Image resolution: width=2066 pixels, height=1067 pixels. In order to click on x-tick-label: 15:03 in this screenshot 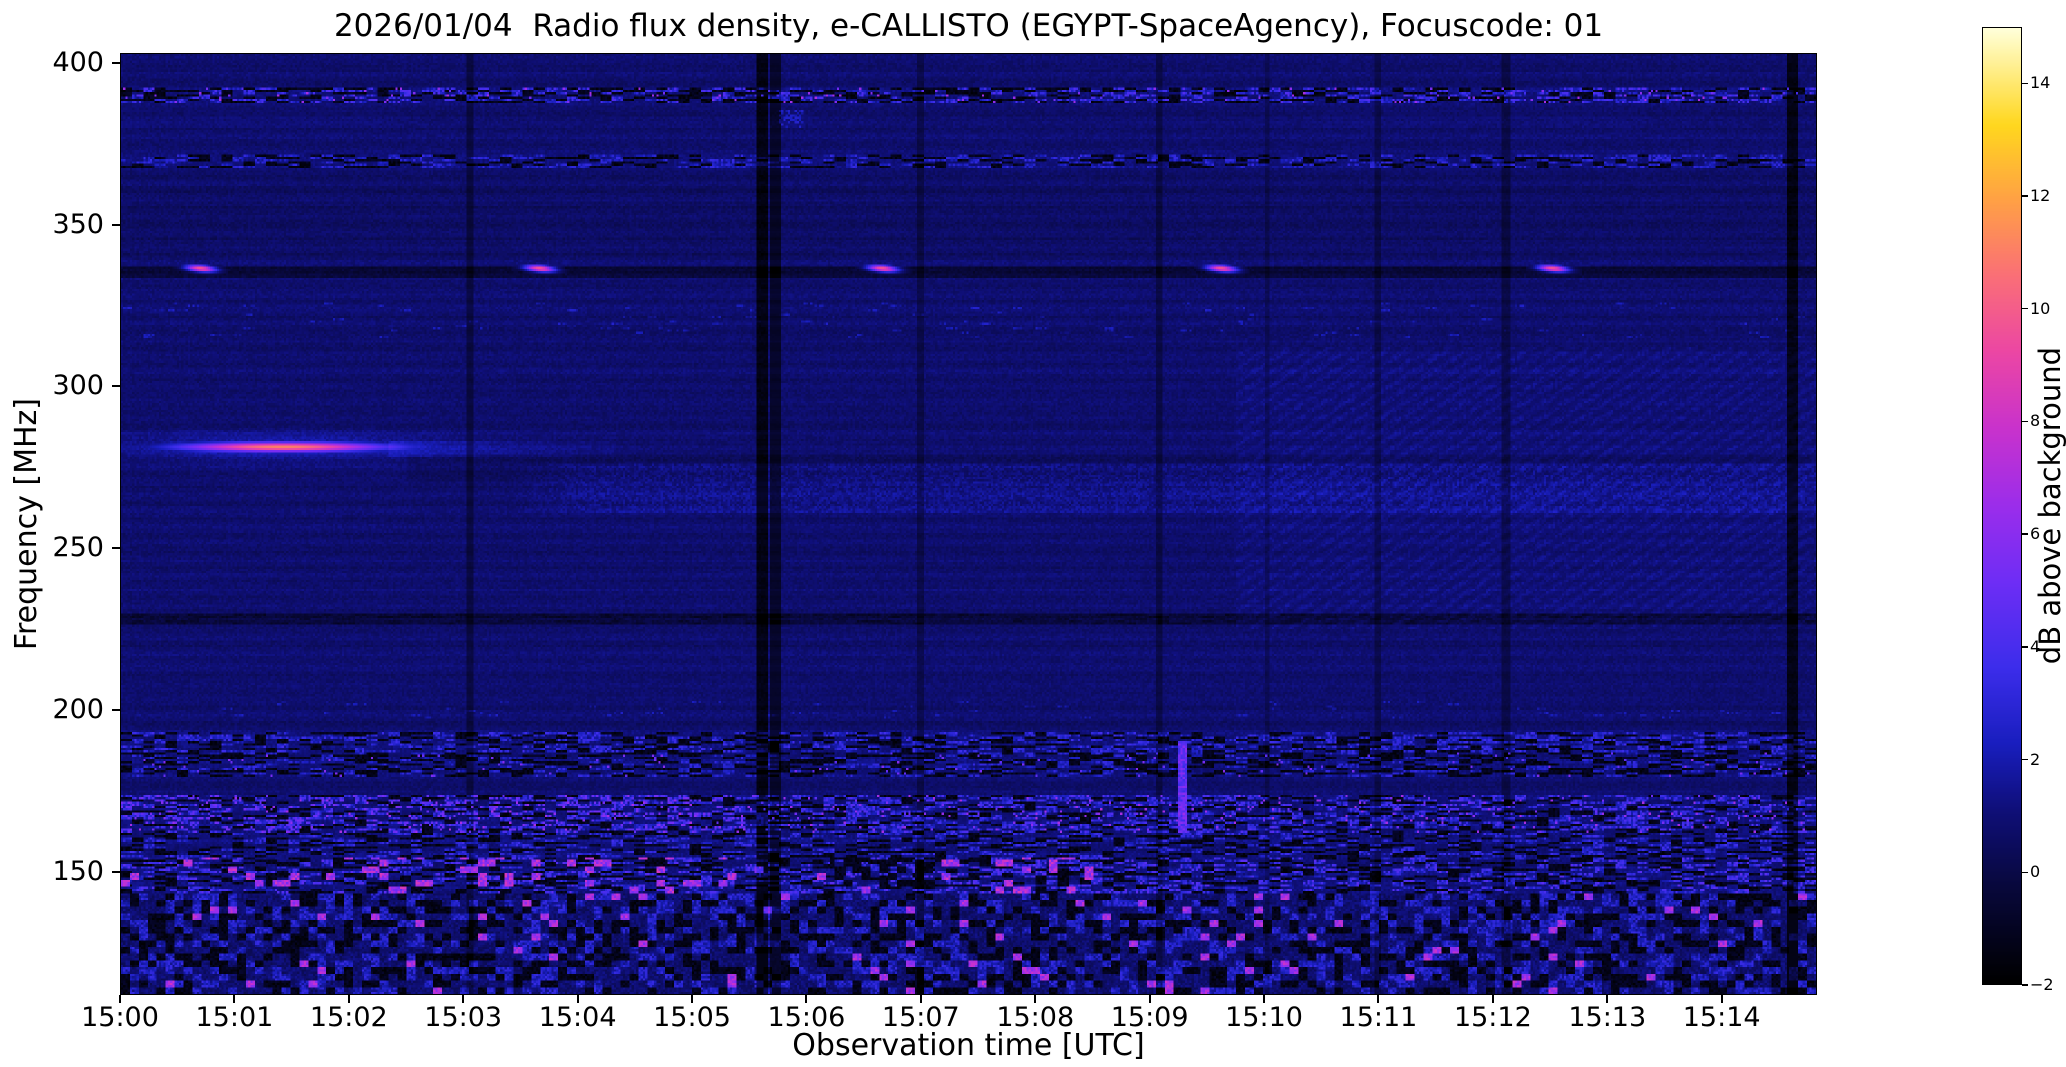, I will do `click(463, 1017)`.